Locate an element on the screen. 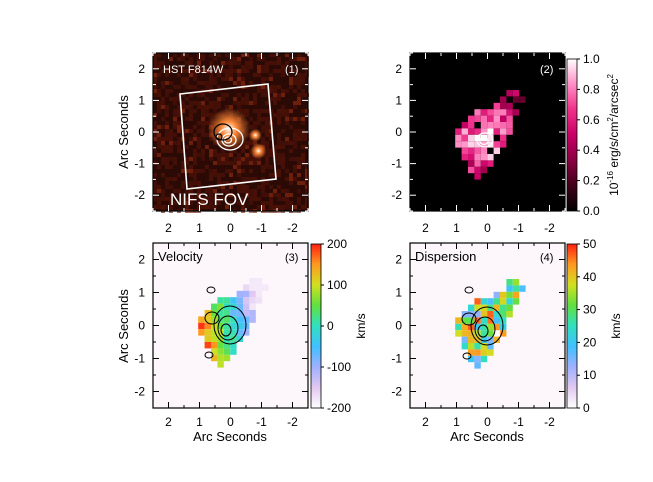  colorbar-tick-label: 0.8 is located at coordinates (591, 89).